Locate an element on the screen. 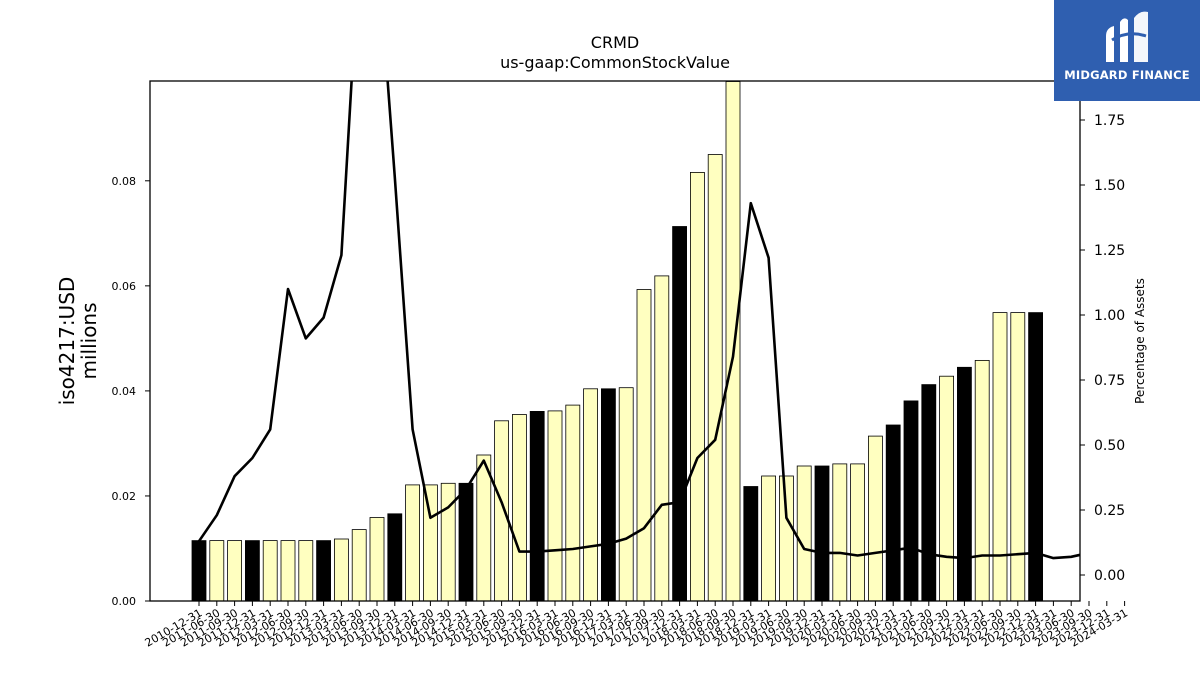  y2-tick-label: 1.25 is located at coordinates (1109, 251).